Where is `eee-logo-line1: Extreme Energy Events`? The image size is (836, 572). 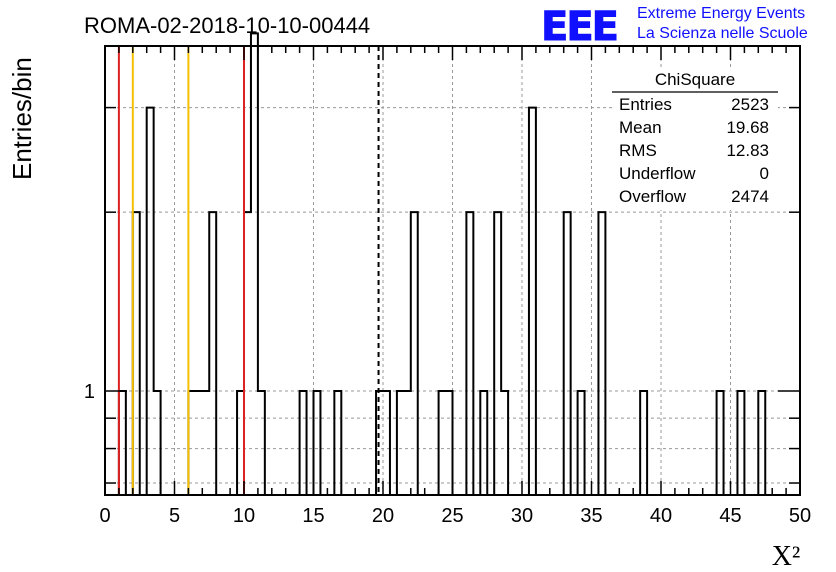 eee-logo-line1: Extreme Energy Events is located at coordinates (721, 13).